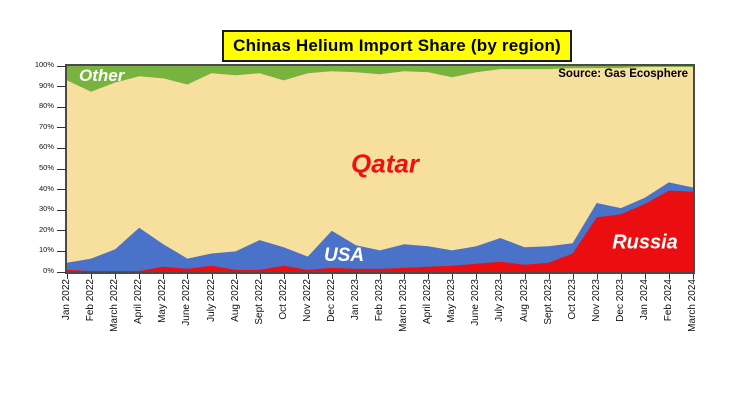 The height and width of the screenshot is (420, 747). What do you see at coordinates (331, 300) in the screenshot?
I see `x-axis-label: Dec 2022` at bounding box center [331, 300].